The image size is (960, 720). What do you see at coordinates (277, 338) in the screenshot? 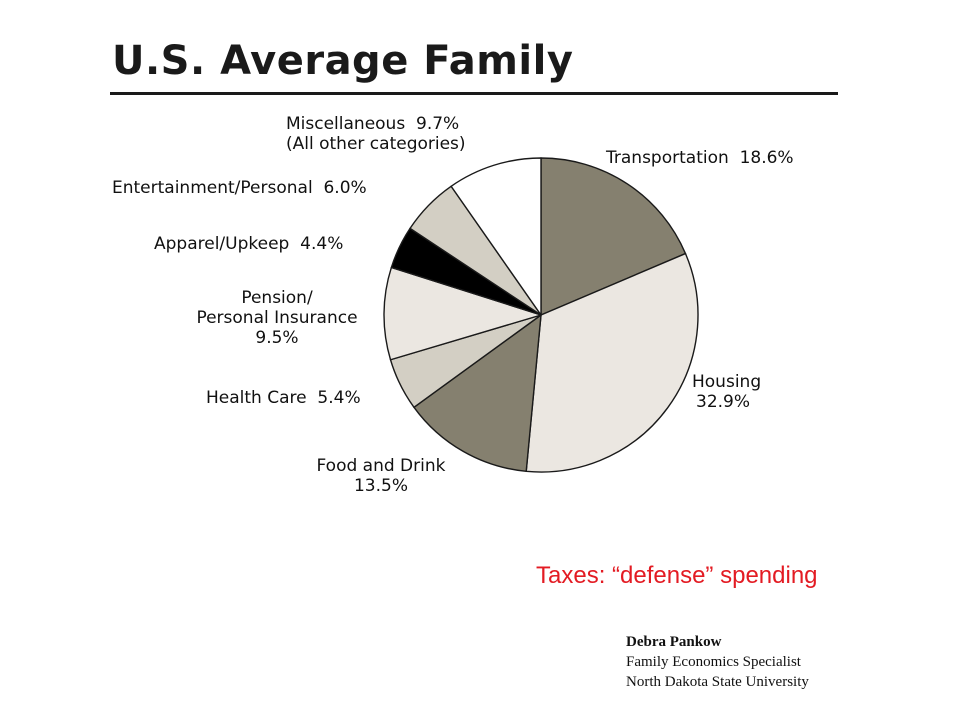
I see `label-pension-pct: 9.5%` at bounding box center [277, 338].